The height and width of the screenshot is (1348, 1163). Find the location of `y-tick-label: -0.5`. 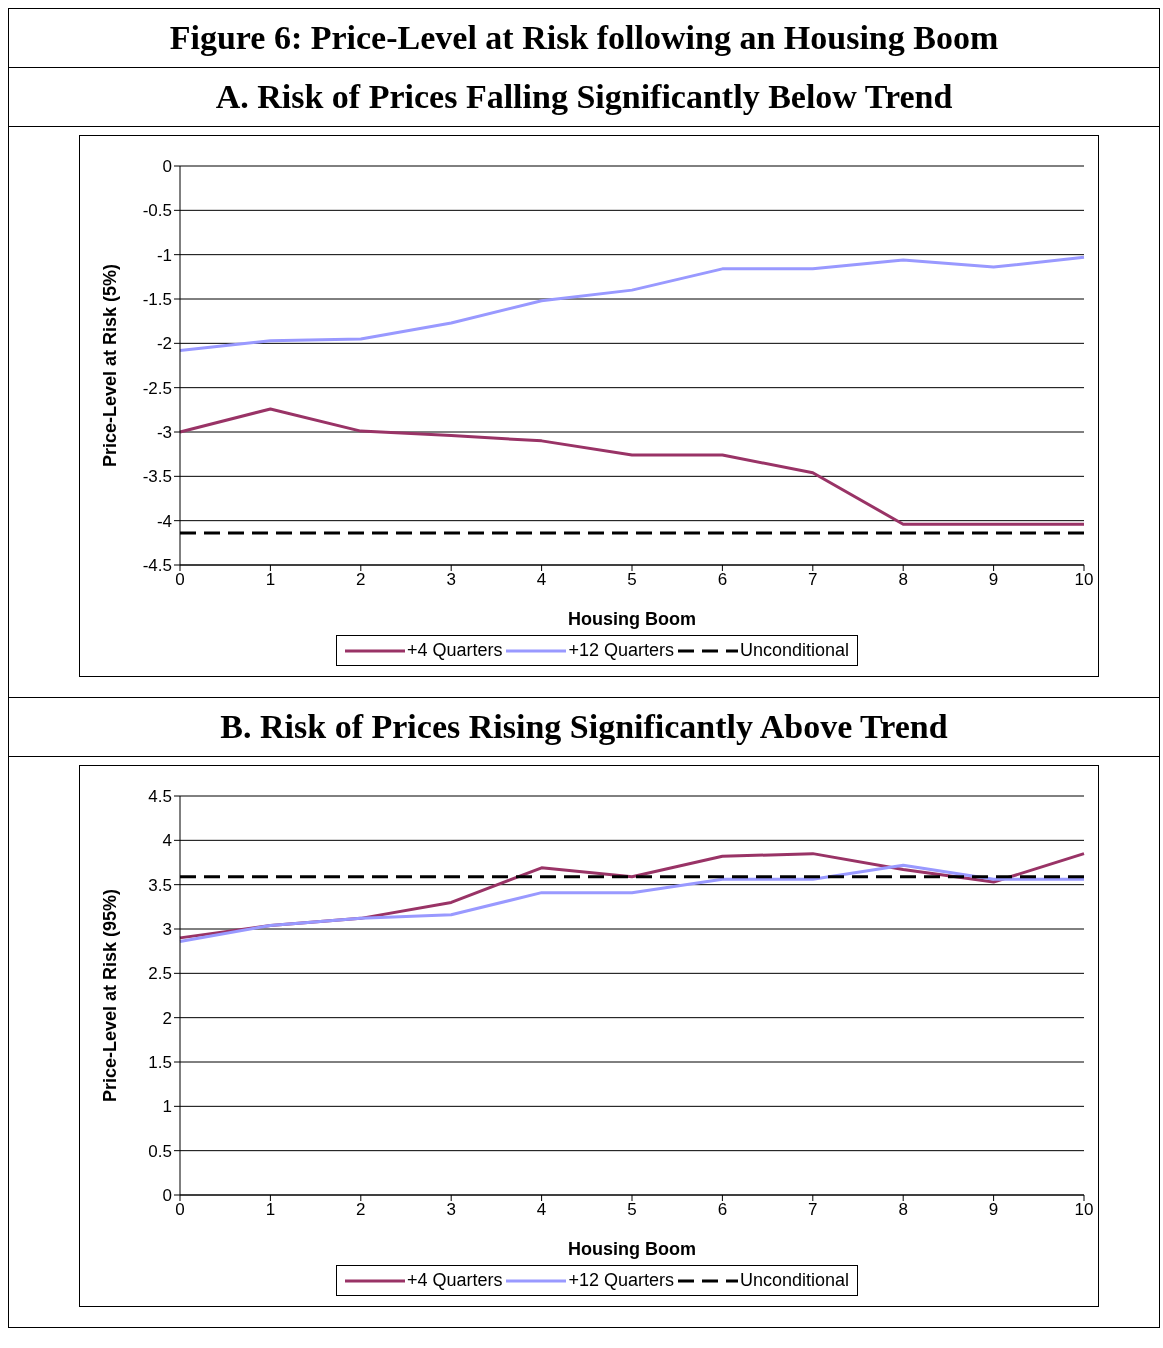

y-tick-label: -0.5 is located at coordinates (157, 211).